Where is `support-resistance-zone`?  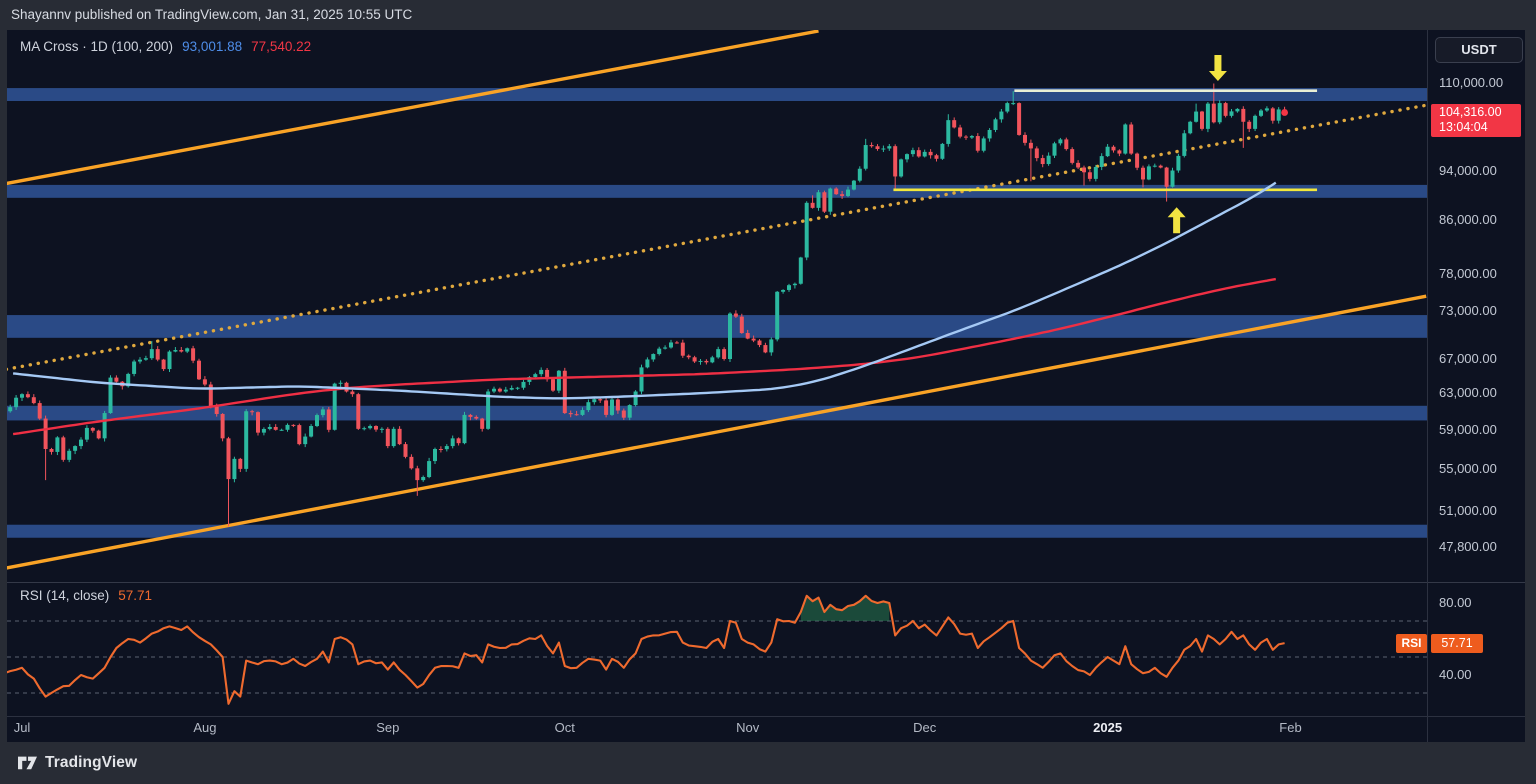 support-resistance-zone is located at coordinates (717, 326).